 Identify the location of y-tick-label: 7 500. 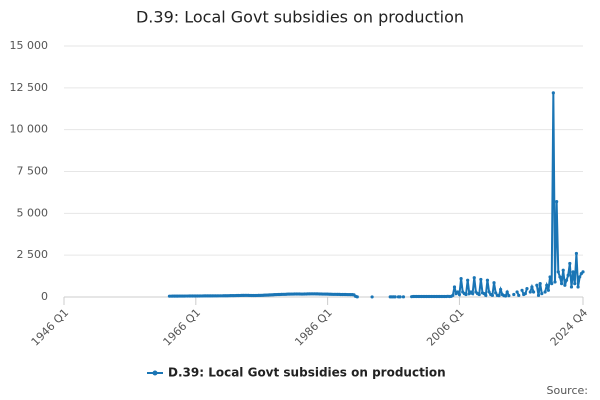
(33, 171).